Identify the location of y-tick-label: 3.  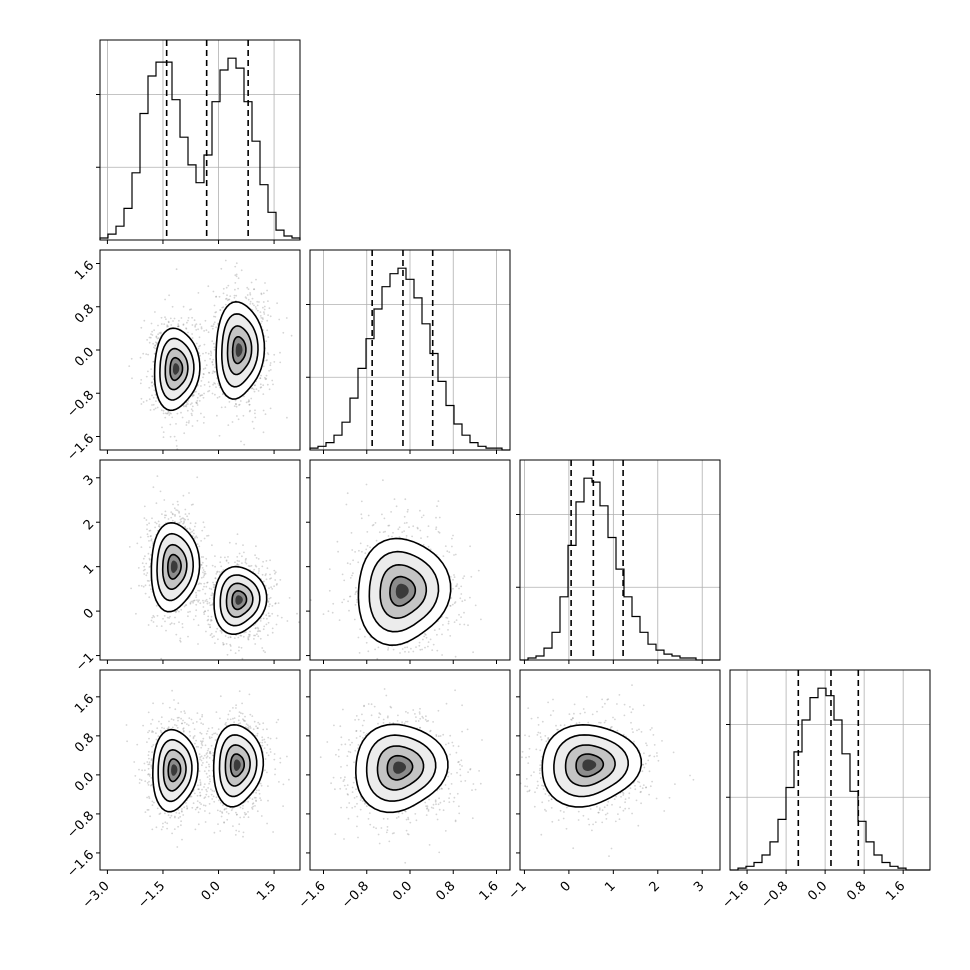
(89, 480).